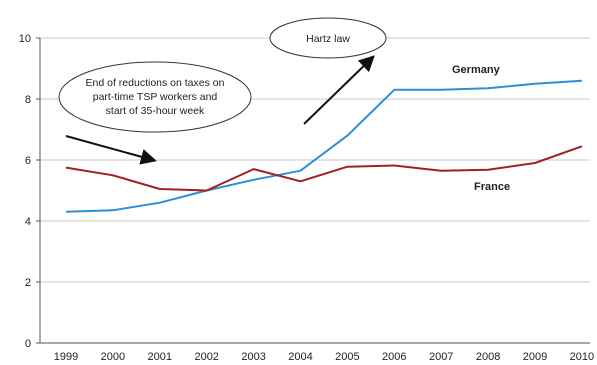 This screenshot has width=597, height=365. What do you see at coordinates (206, 357) in the screenshot?
I see `x-tick-label: 2002` at bounding box center [206, 357].